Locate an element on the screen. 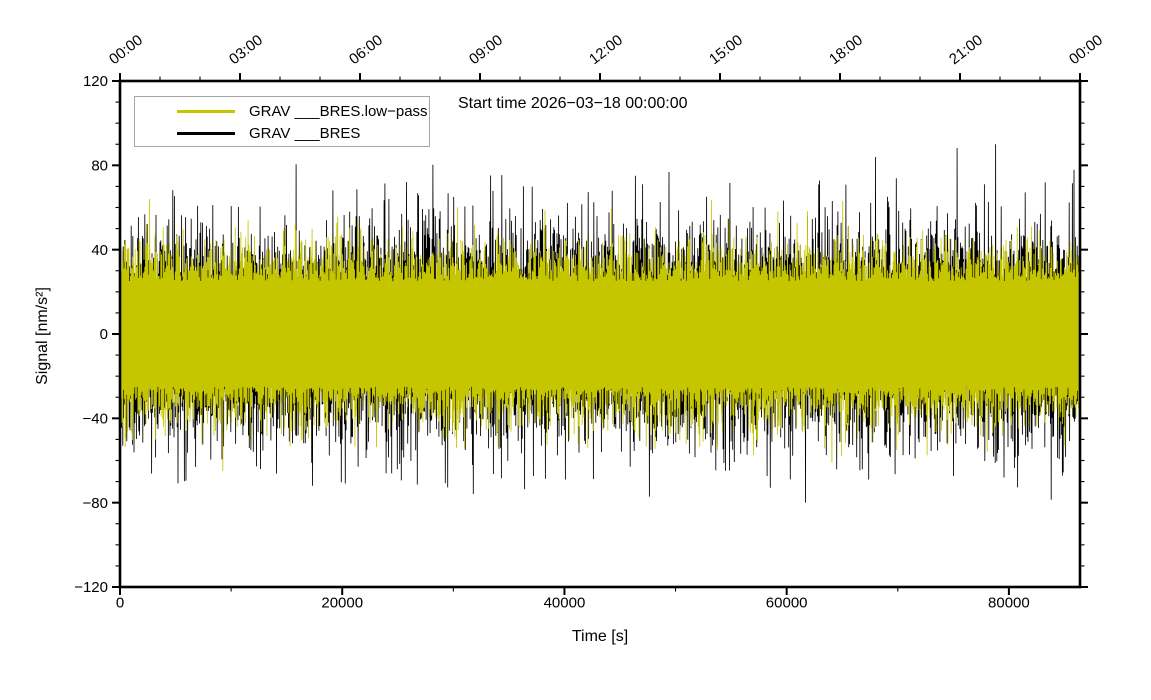 The height and width of the screenshot is (700, 1151). x-tick-label-bottom: 80000 is located at coordinates (1009, 603).